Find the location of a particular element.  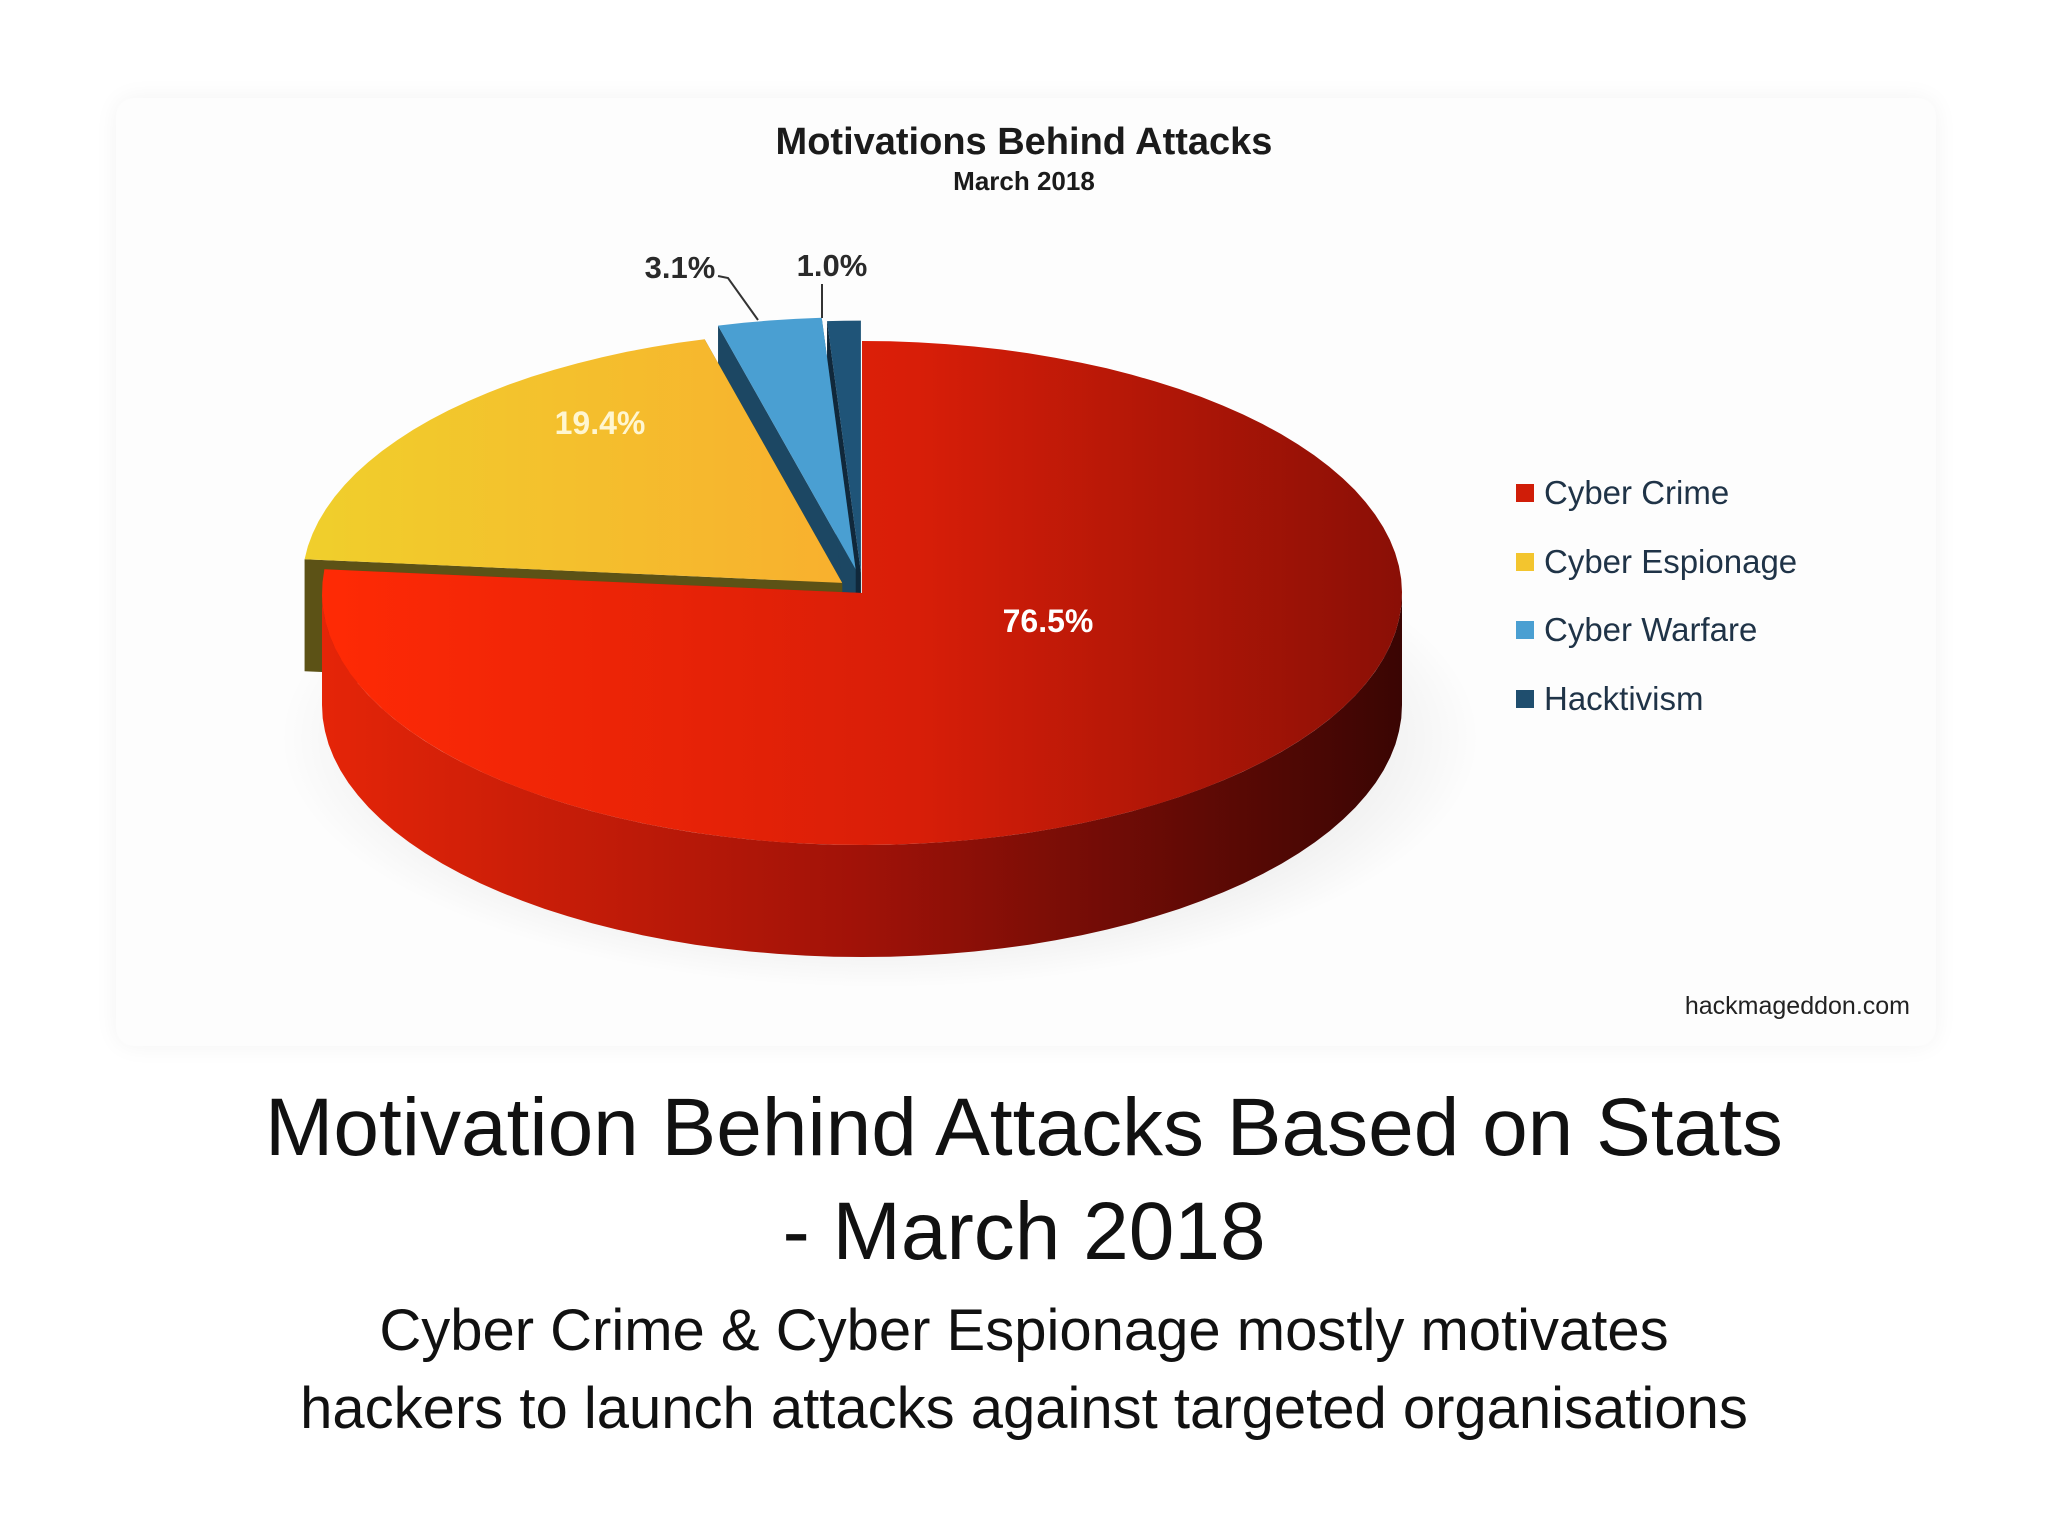

slice-top-cyber-warfare is located at coordinates (787, 443).